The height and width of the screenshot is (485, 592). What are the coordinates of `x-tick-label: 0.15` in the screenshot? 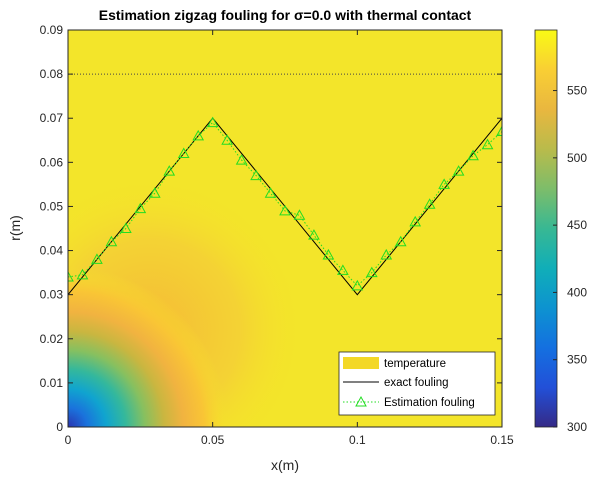 It's located at (502, 440).